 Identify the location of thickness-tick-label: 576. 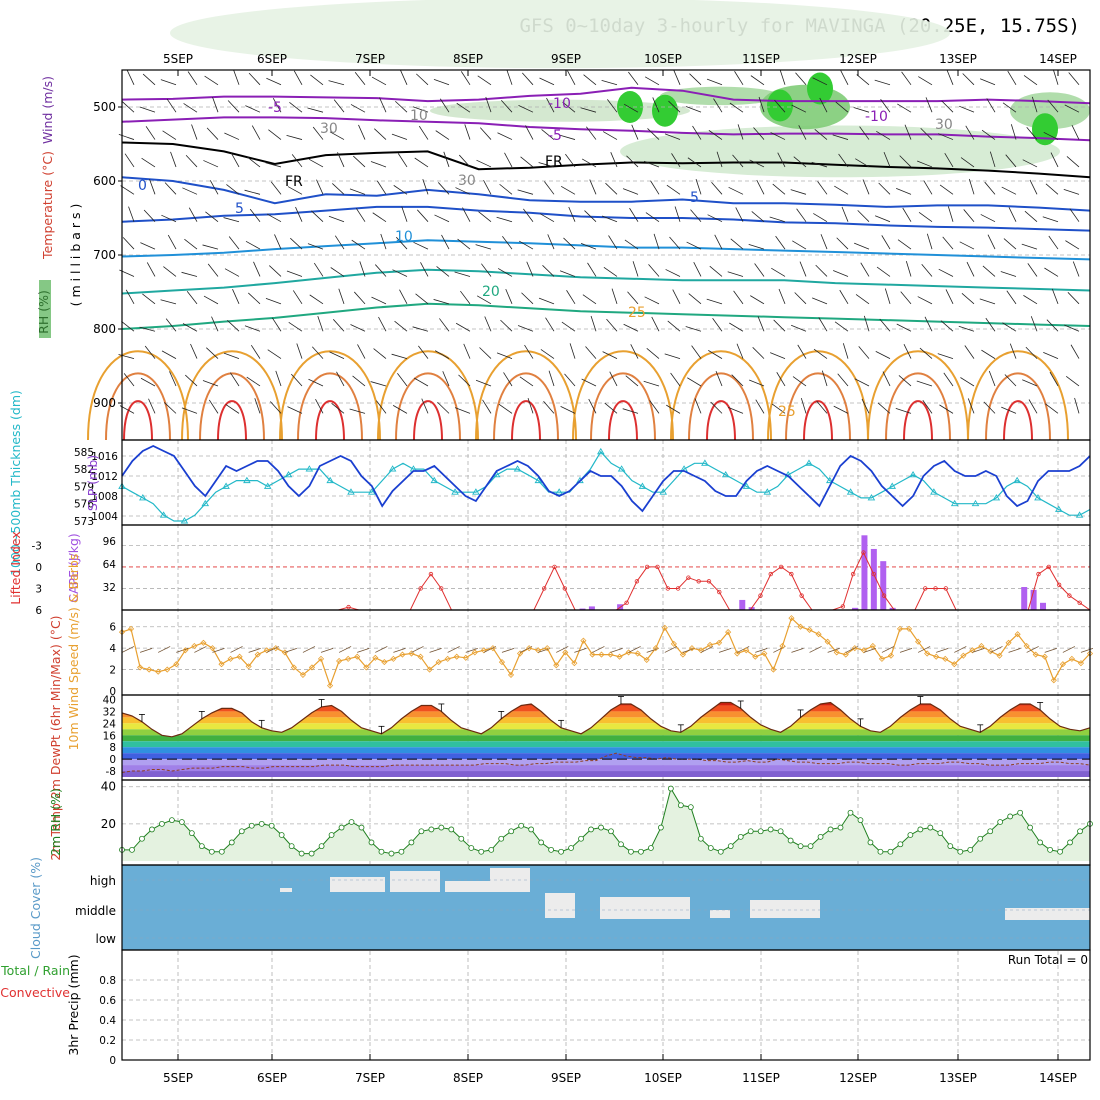
(84, 505).